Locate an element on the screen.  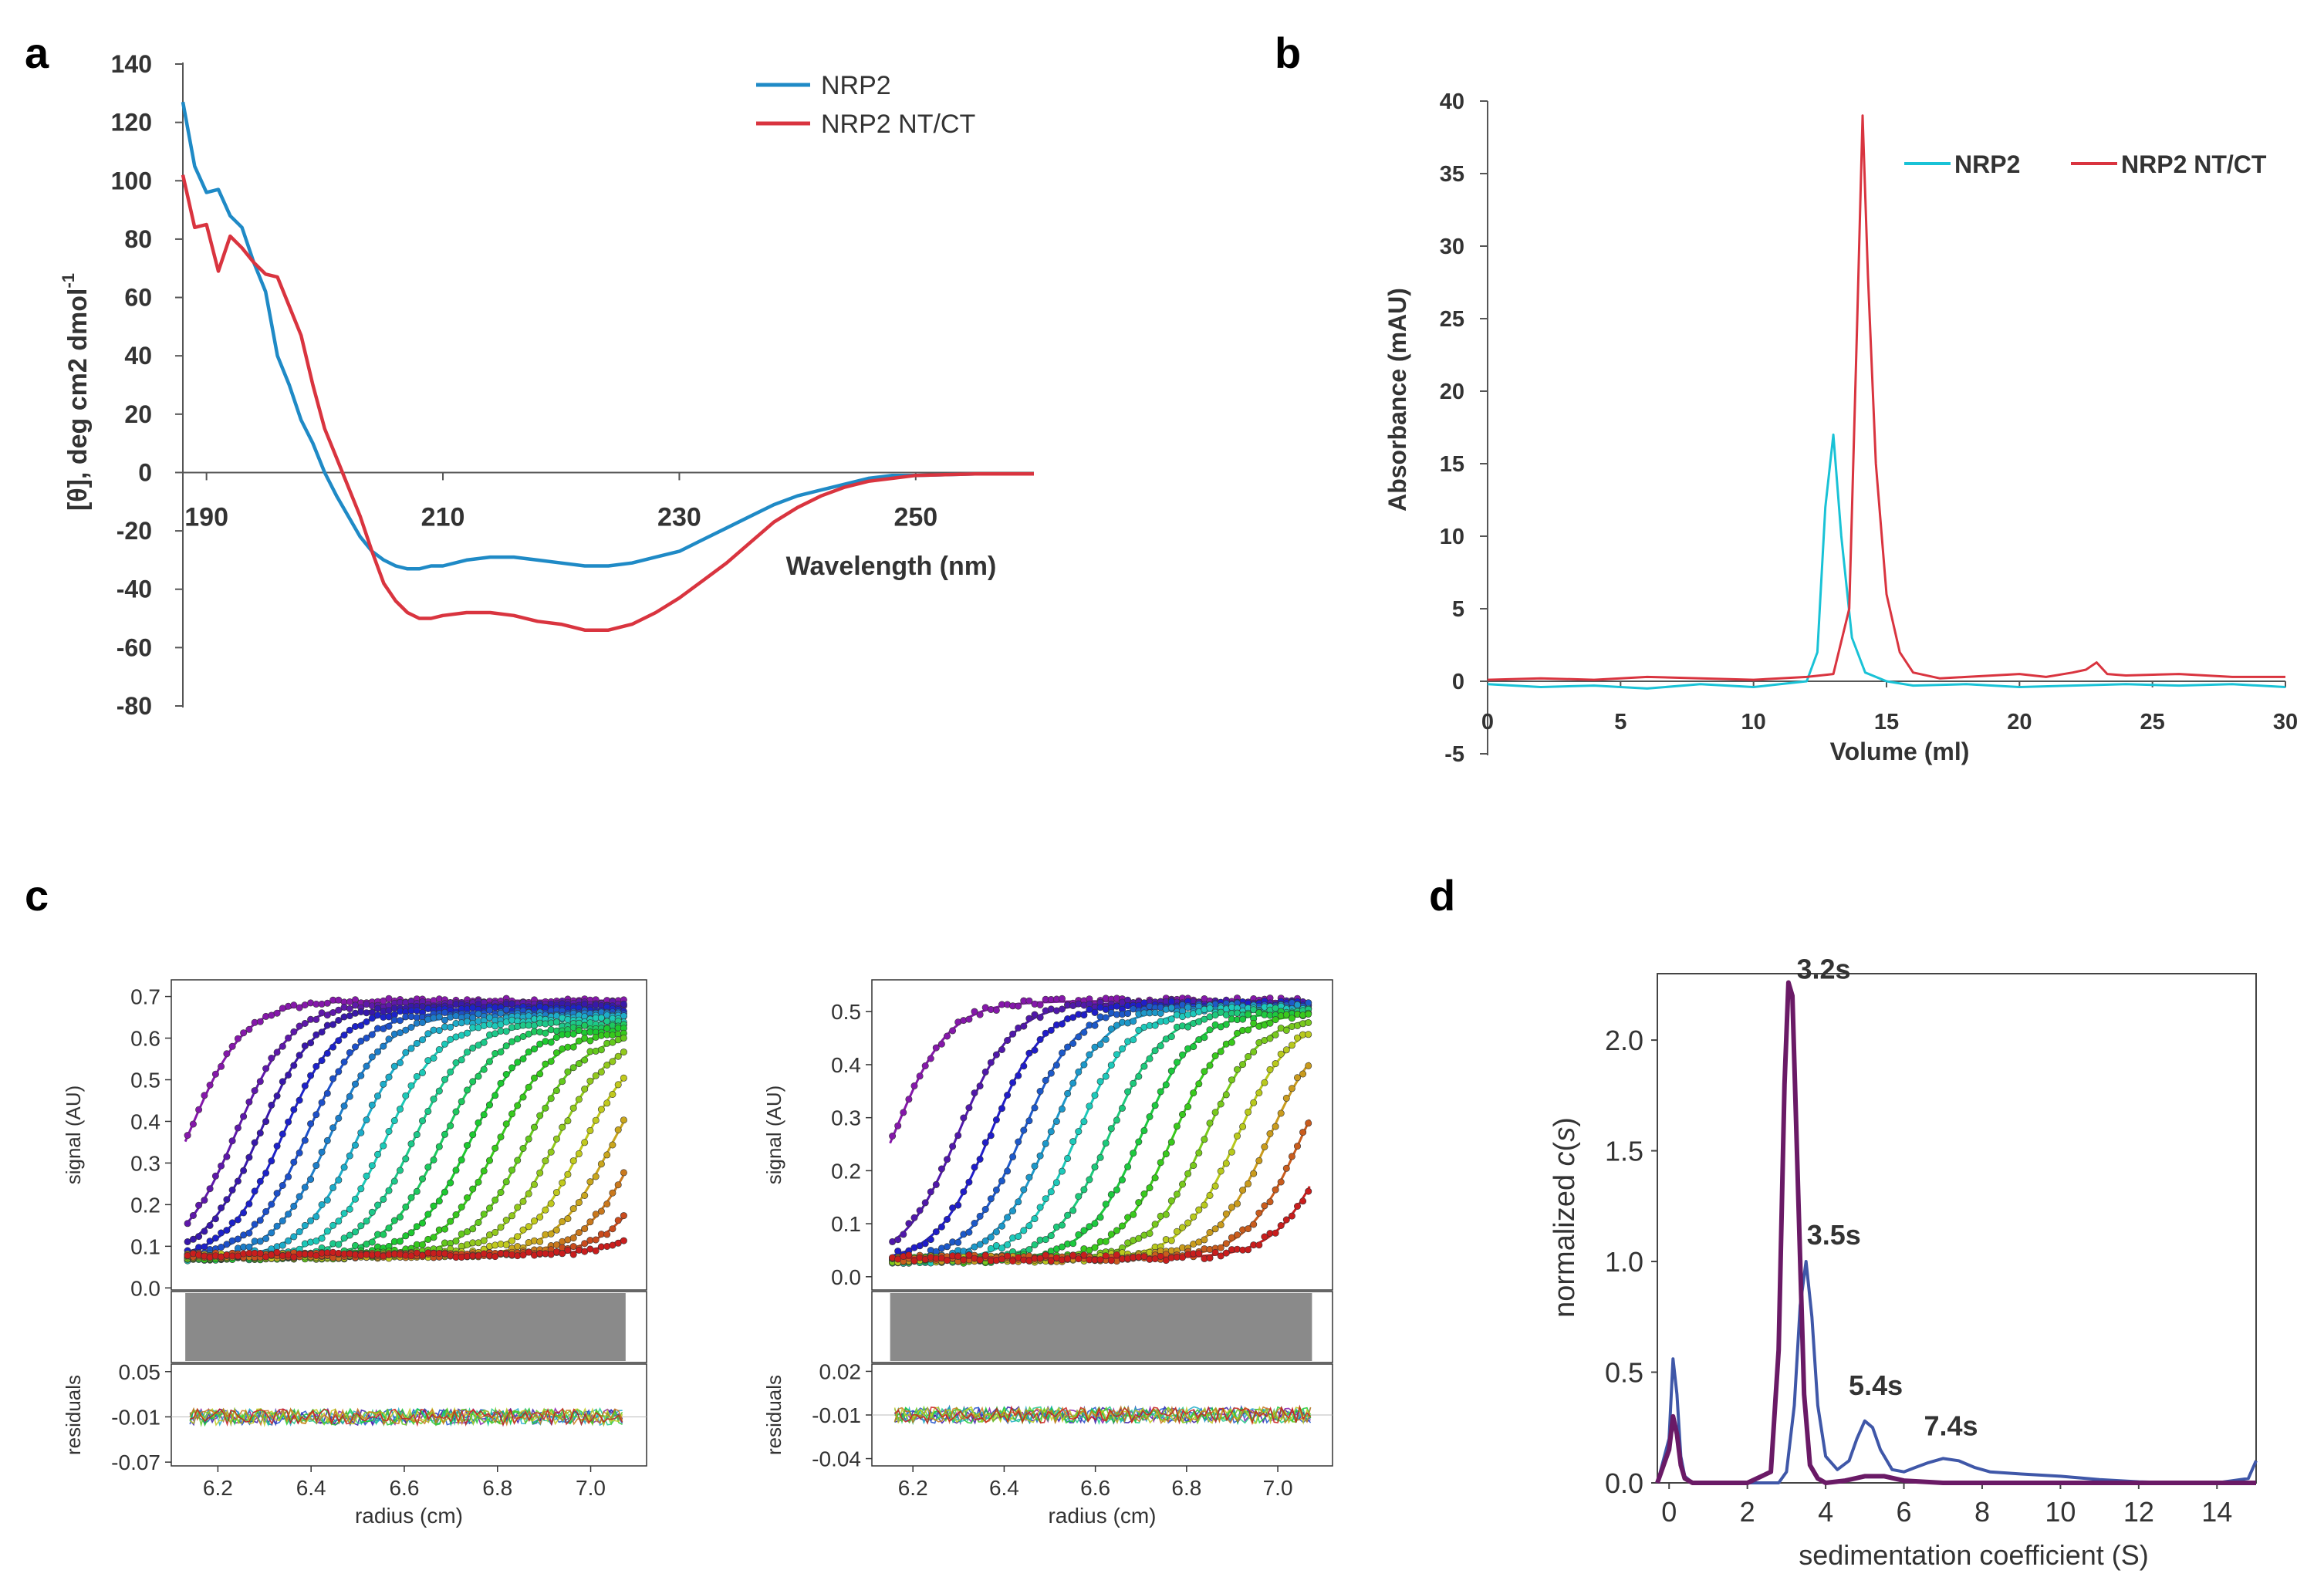
y-tick-label: 20 is located at coordinates (138, 414).